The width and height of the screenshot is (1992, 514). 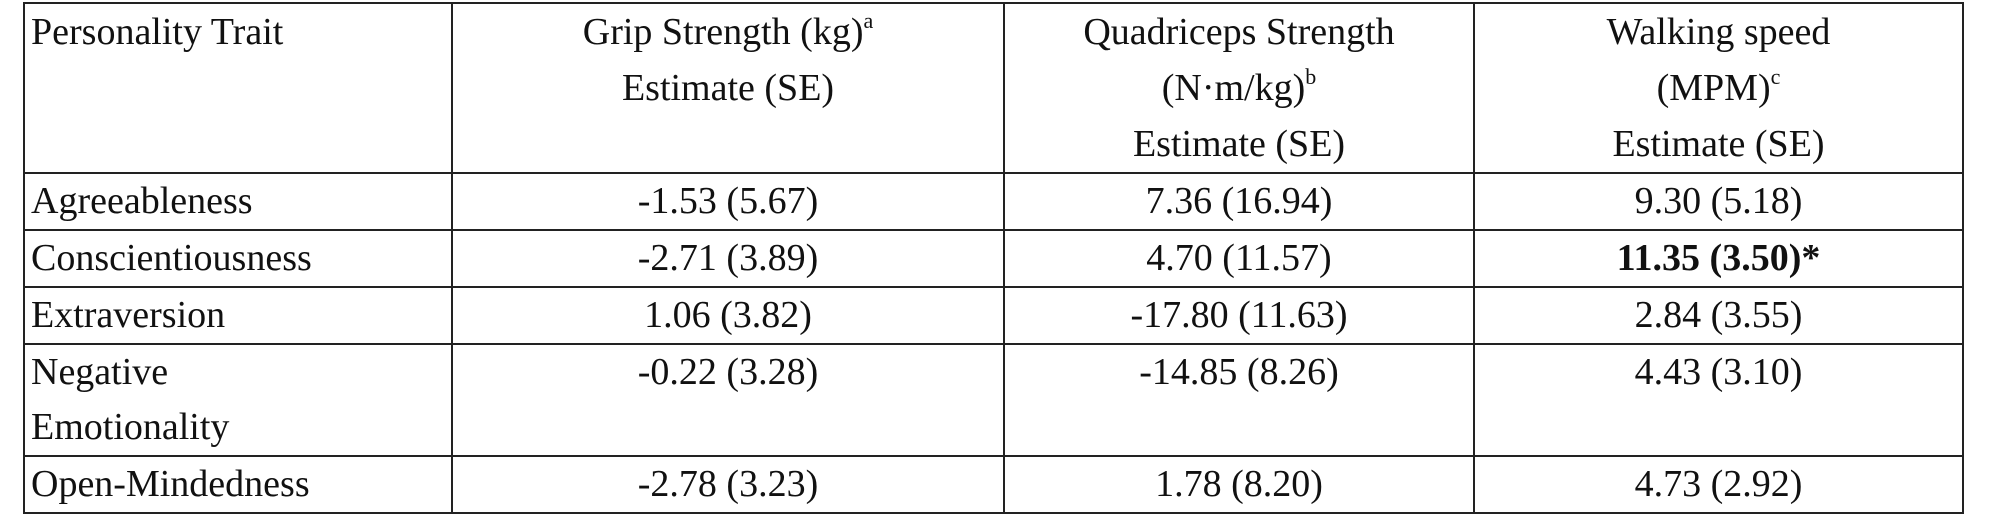 I want to click on row-label: Agreeableness, so click(x=238, y=201).